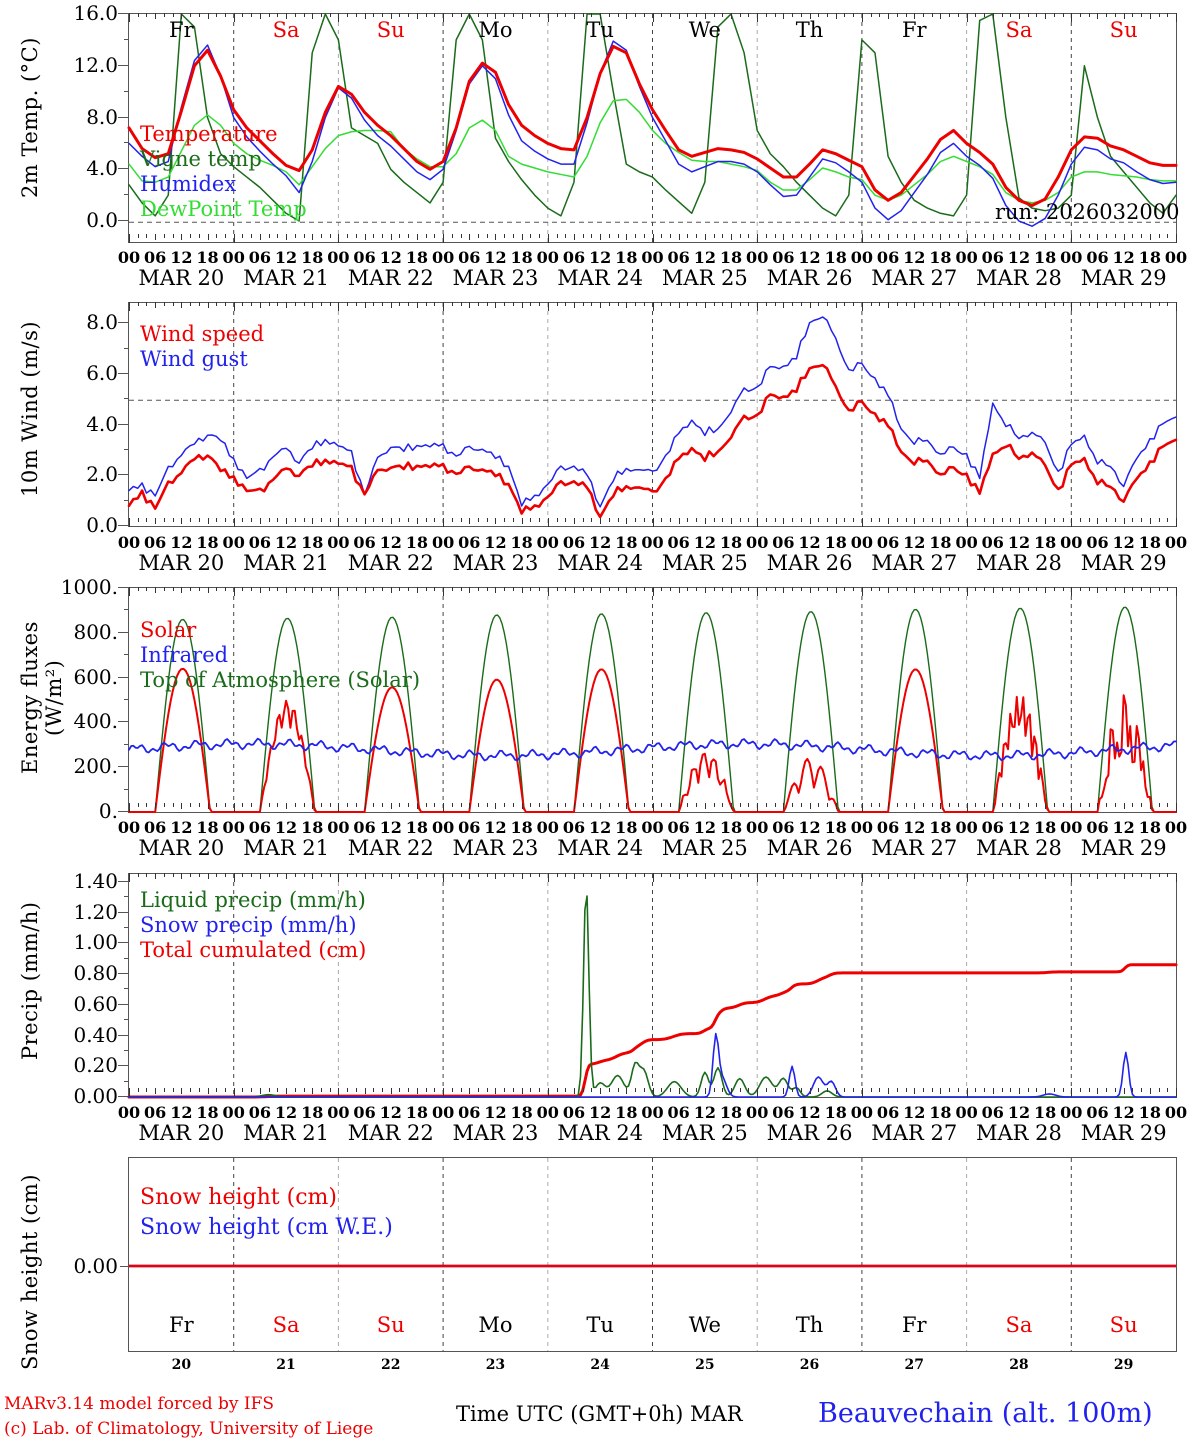 The width and height of the screenshot is (1194, 1440). Describe the element at coordinates (95, 880) in the screenshot. I see `precip-y-tick-label: 1.40` at that location.